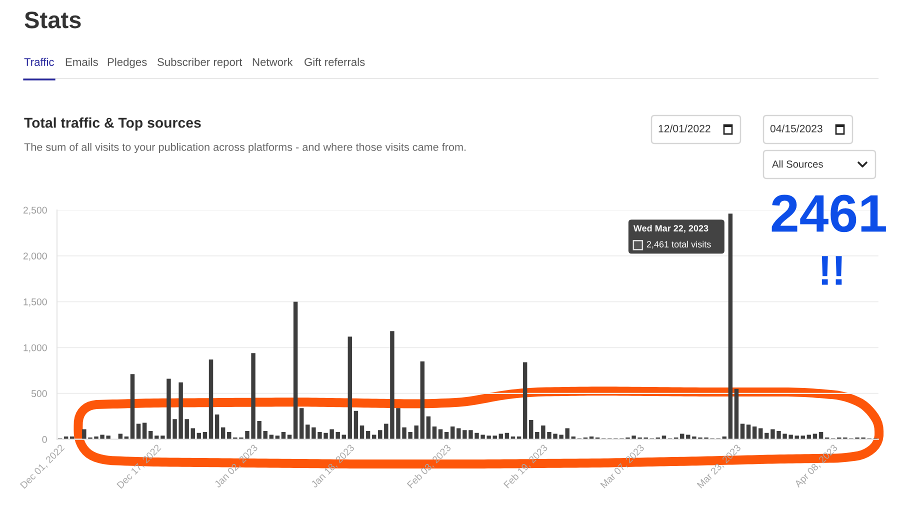 The width and height of the screenshot is (906, 512). I want to click on annotation: !!, so click(832, 270).